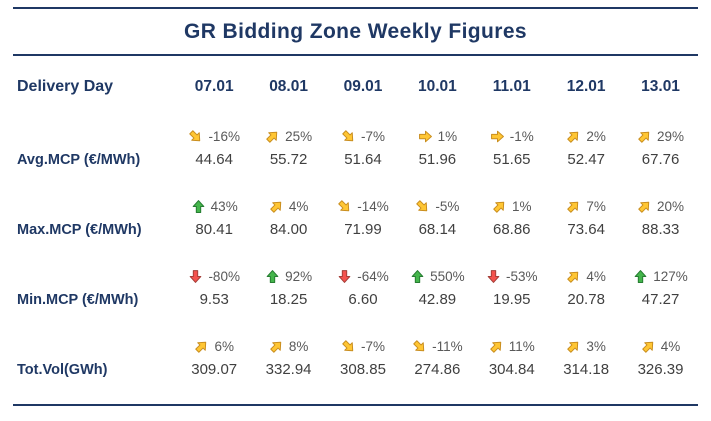 This screenshot has width=711, height=421. I want to click on metric-value: 18.25, so click(288, 299).